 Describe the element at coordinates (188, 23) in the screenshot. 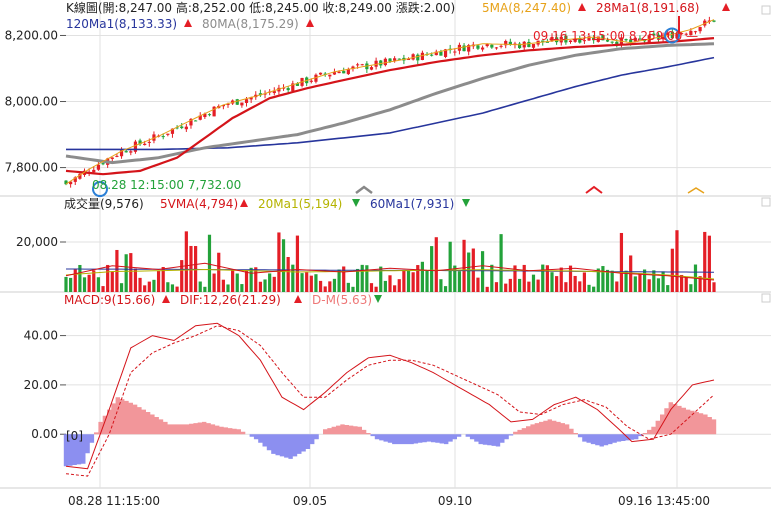

I see `up-arrow-icon` at that location.